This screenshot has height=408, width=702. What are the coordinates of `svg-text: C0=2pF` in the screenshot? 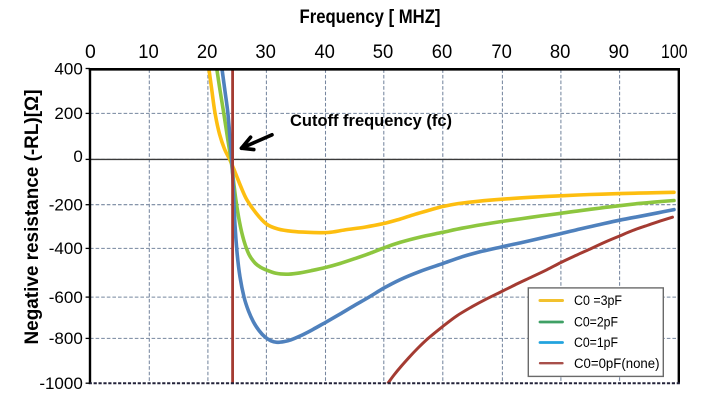 It's located at (596, 322).